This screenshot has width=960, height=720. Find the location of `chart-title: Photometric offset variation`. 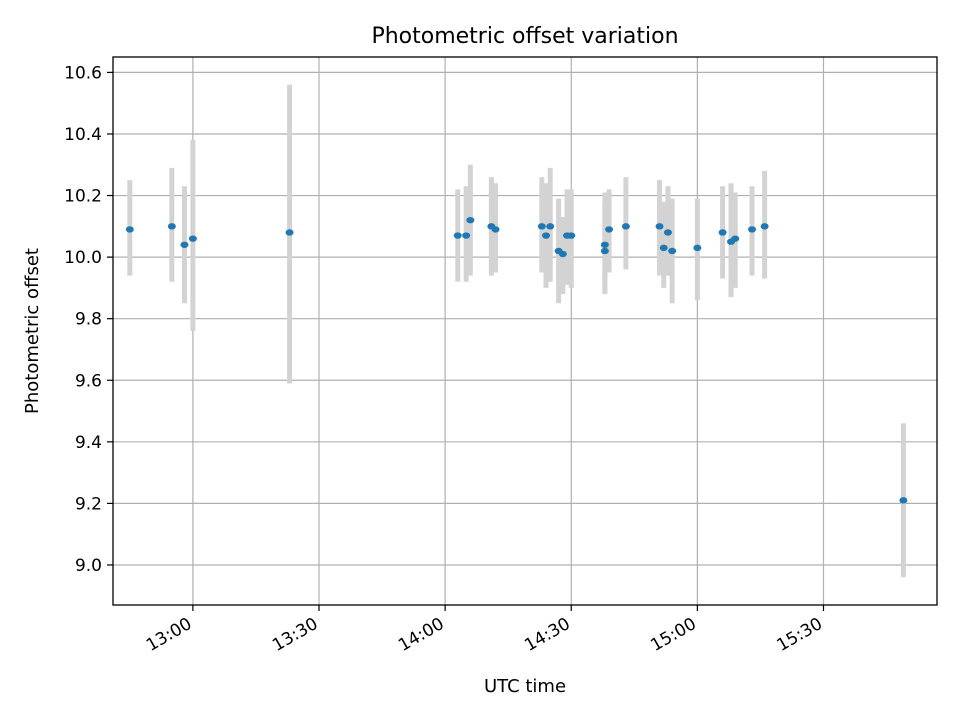

chart-title: Photometric offset variation is located at coordinates (524, 36).